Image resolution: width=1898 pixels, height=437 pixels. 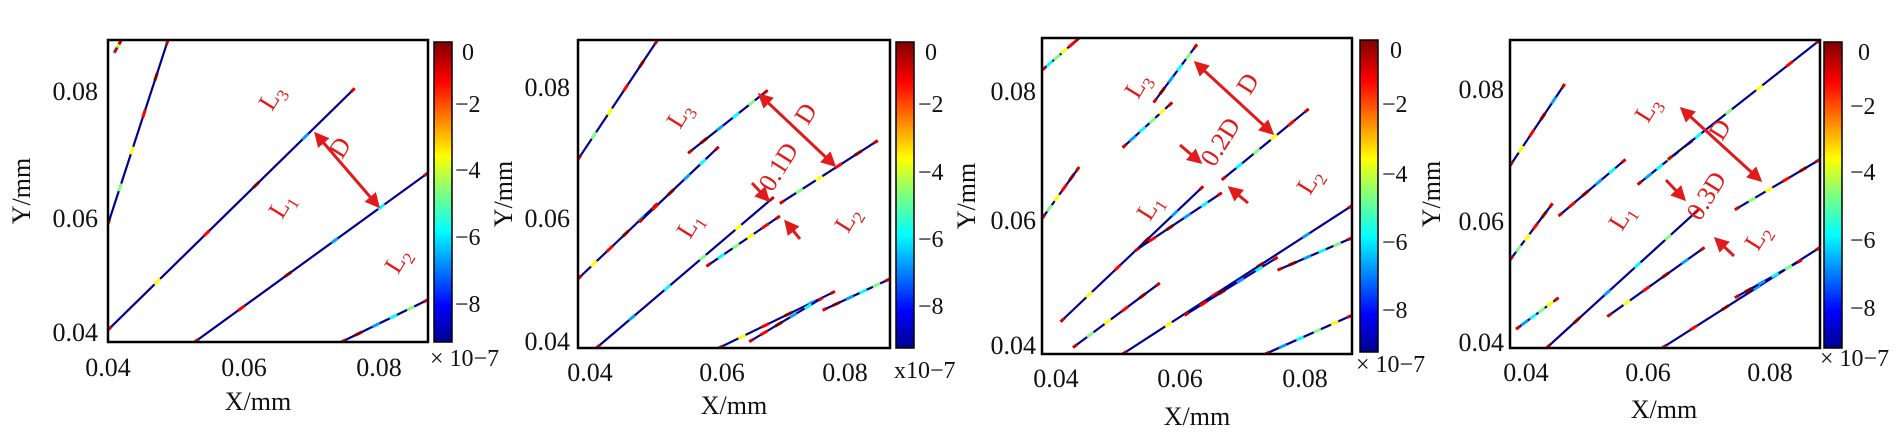 I want to click on x-tick-label: 0.04, so click(x=108, y=367).